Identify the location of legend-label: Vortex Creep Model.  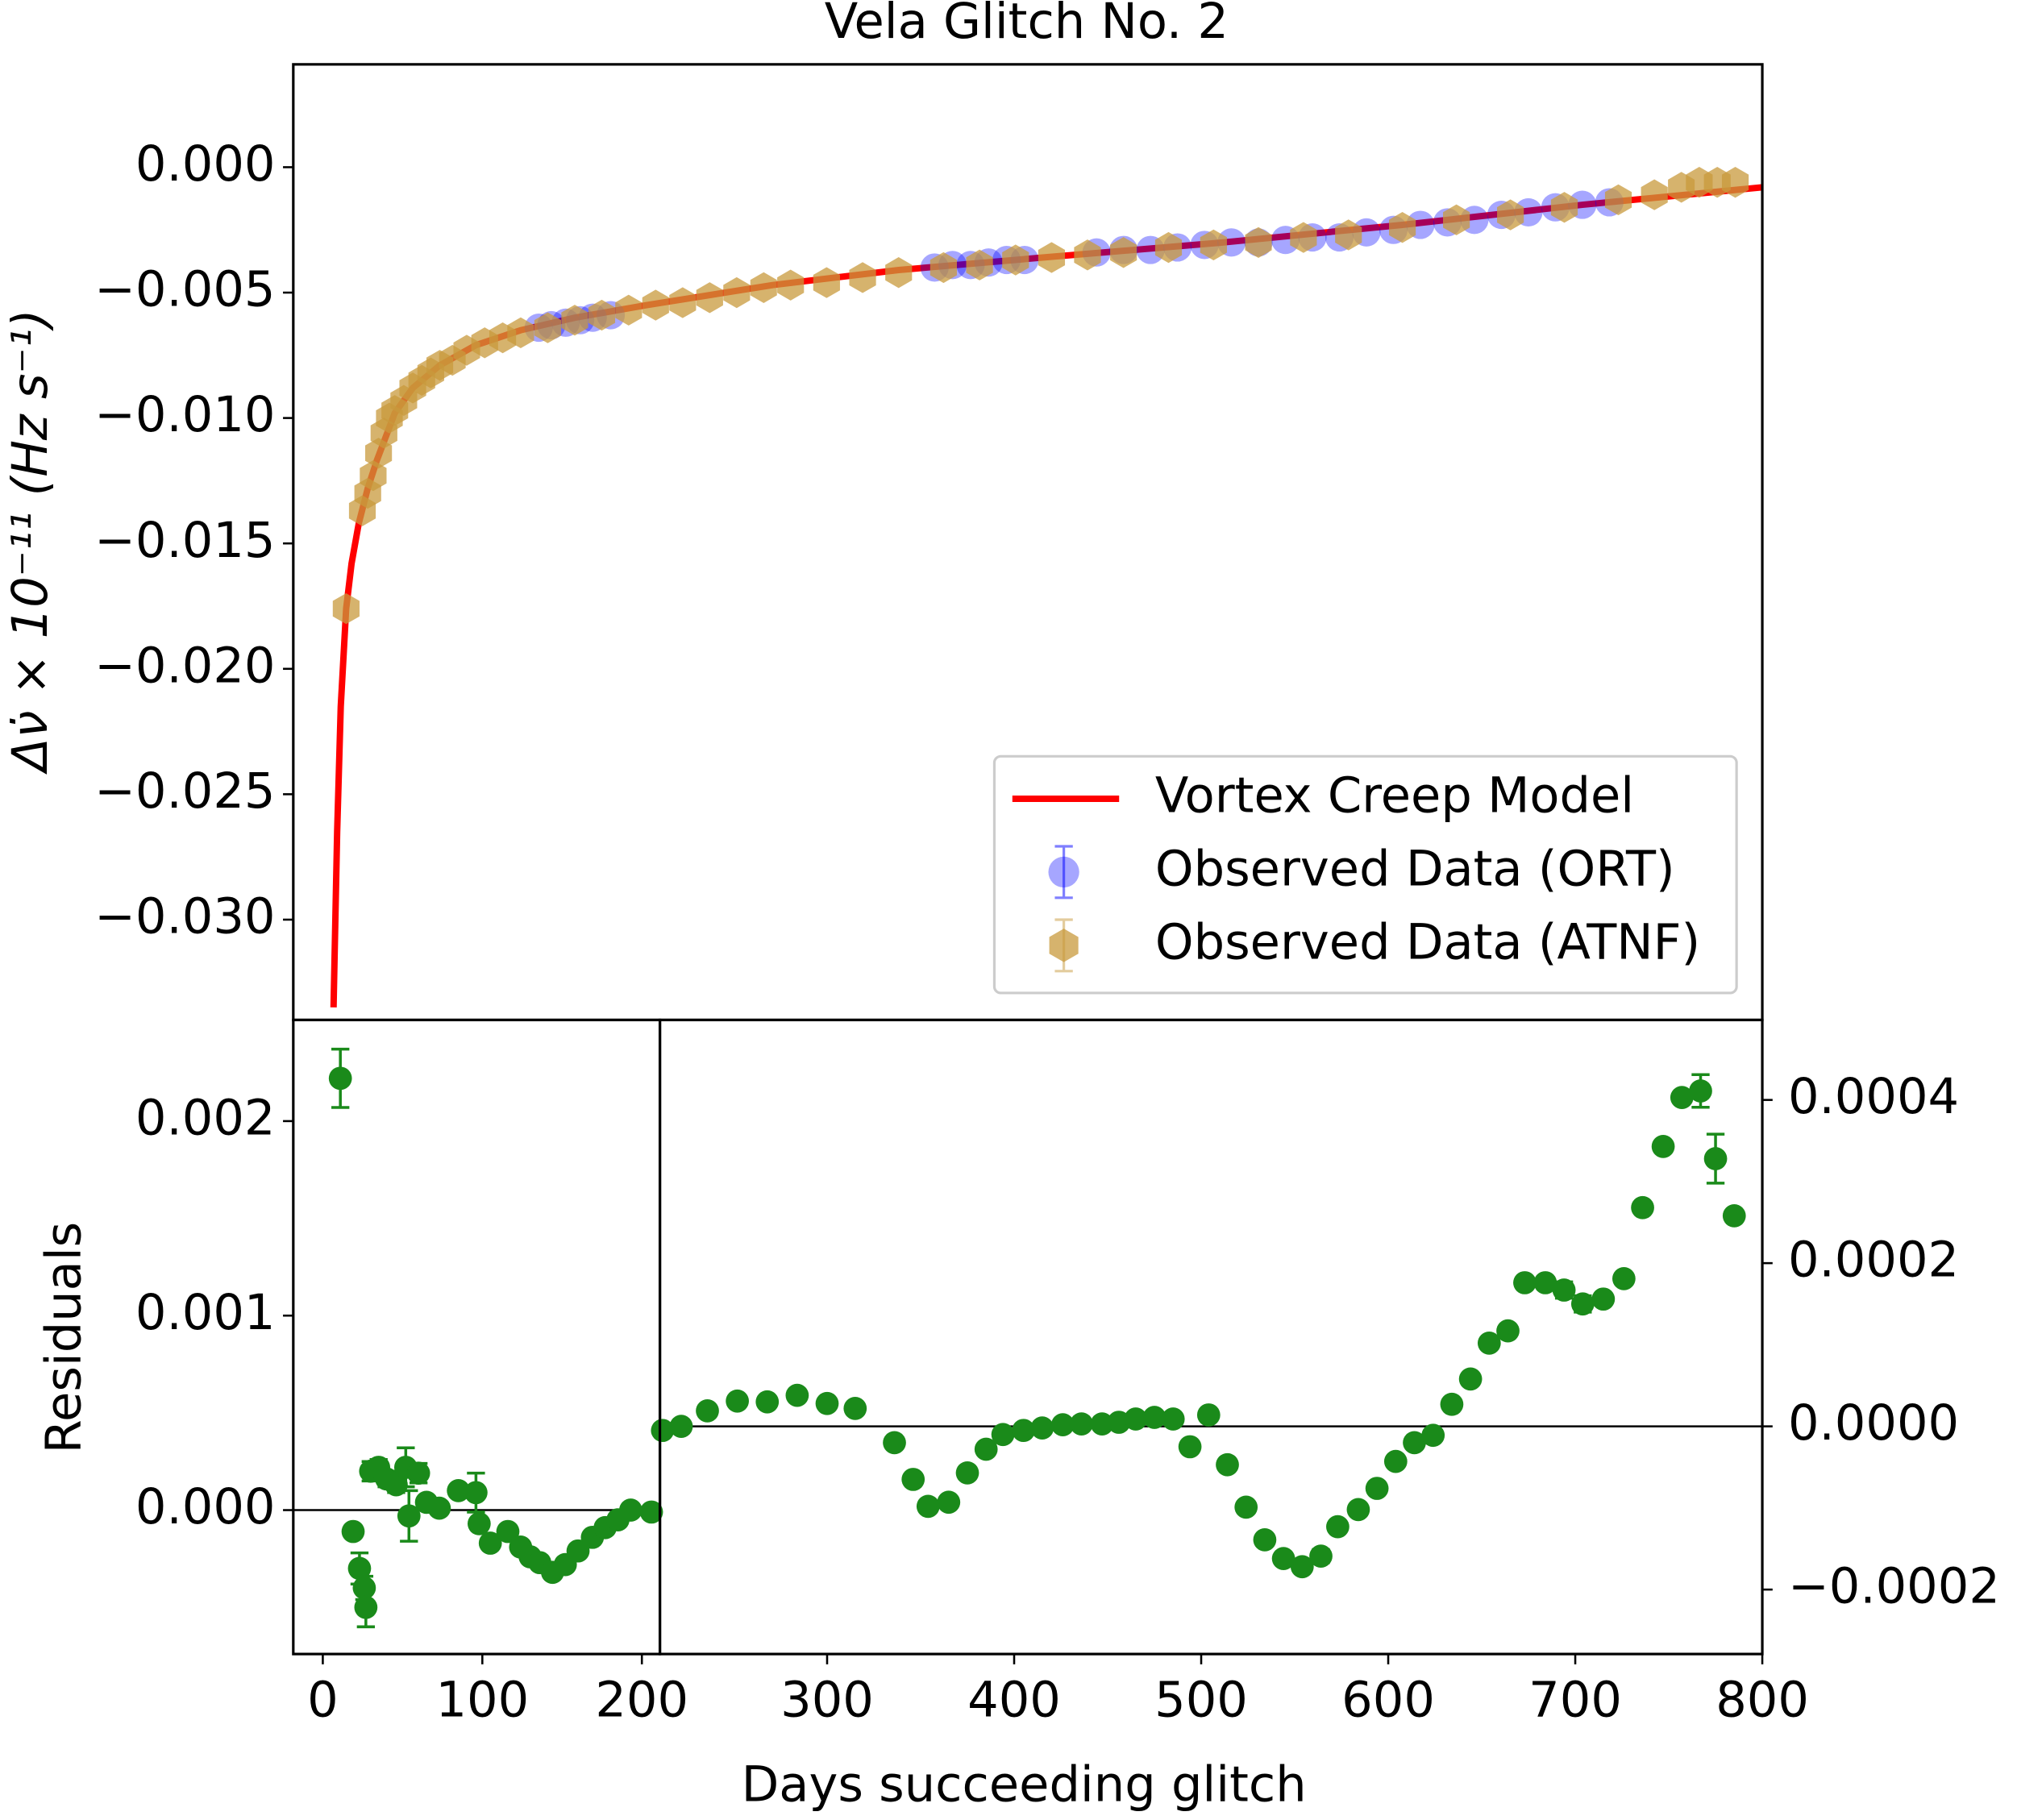
(1394, 797).